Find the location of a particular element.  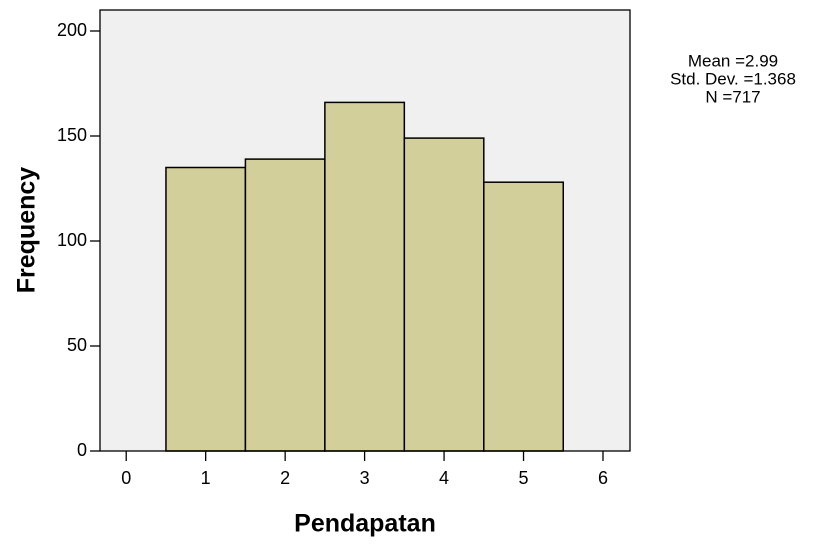

y-tick-label: 50 is located at coordinates (77, 345).